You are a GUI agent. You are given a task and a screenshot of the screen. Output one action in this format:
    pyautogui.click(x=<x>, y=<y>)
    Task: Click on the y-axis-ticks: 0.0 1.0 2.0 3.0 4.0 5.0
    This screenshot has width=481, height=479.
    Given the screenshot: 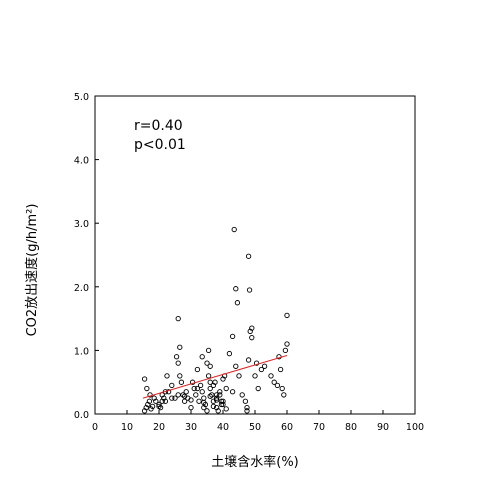 What is the action you would take?
    pyautogui.click(x=86, y=256)
    